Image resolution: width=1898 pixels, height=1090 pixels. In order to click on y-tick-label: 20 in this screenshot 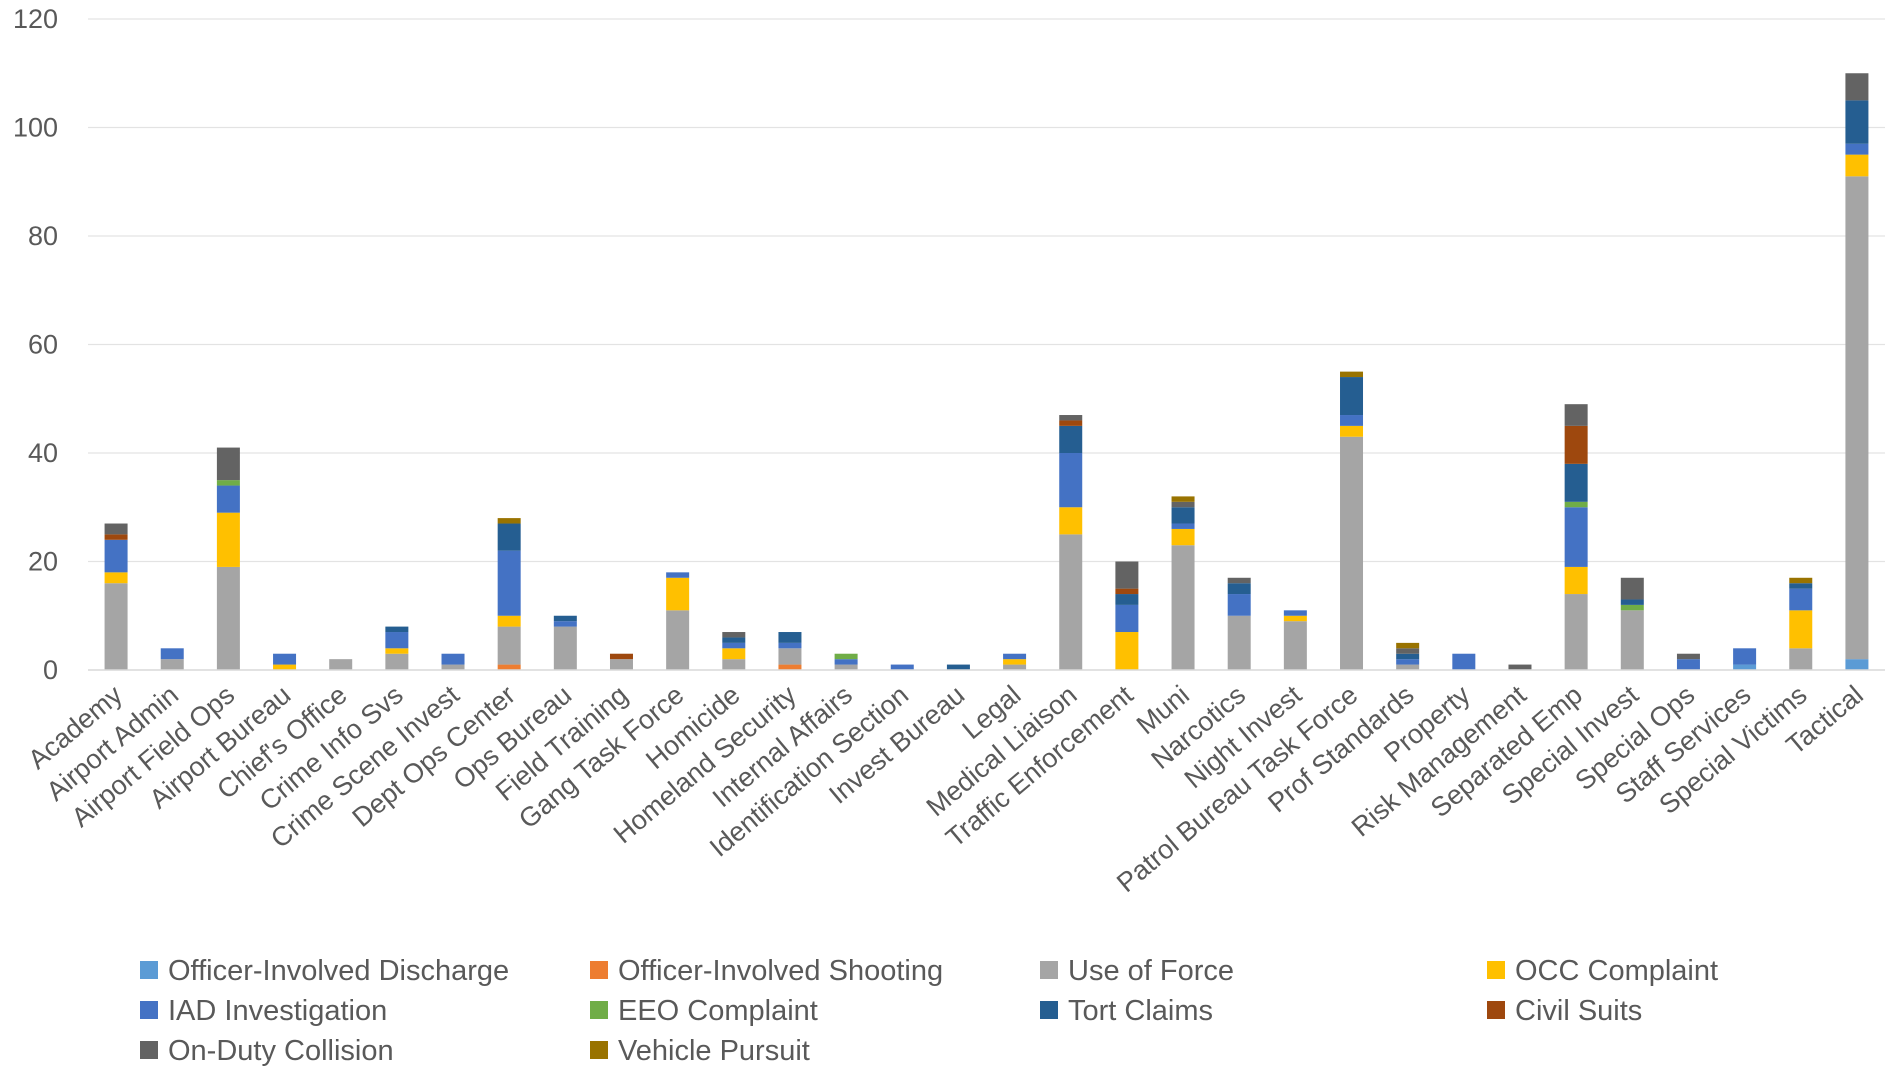, I will do `click(43, 562)`.